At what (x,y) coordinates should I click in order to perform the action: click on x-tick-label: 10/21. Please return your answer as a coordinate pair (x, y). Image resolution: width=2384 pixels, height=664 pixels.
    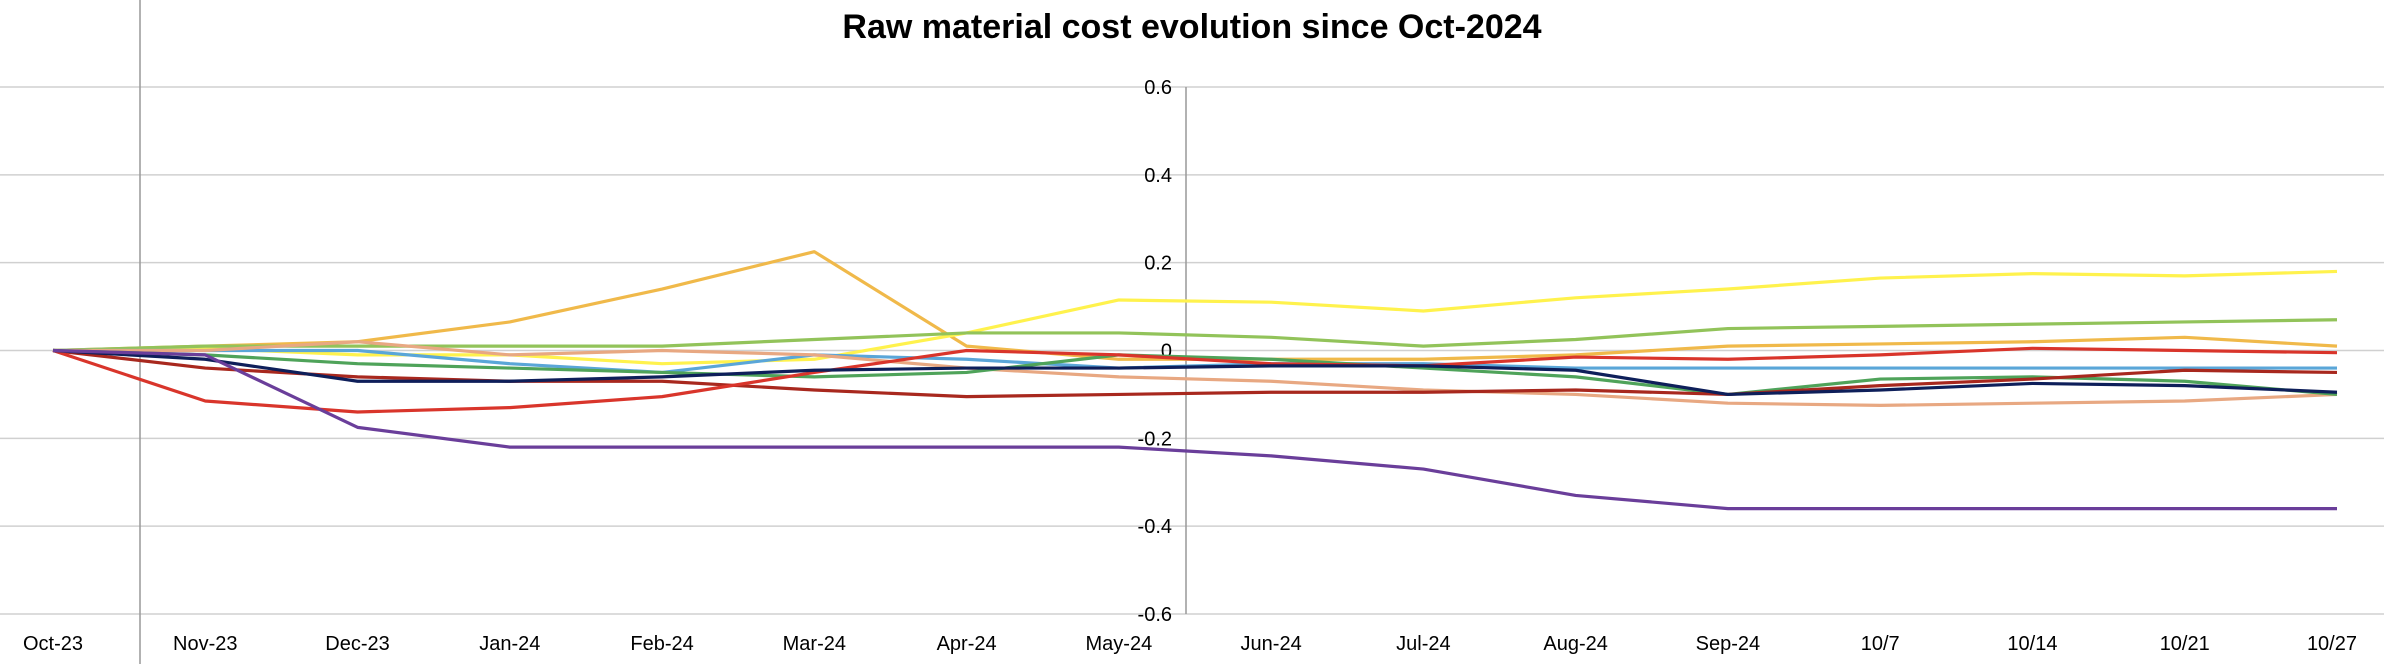
    Looking at the image, I should click on (2185, 644).